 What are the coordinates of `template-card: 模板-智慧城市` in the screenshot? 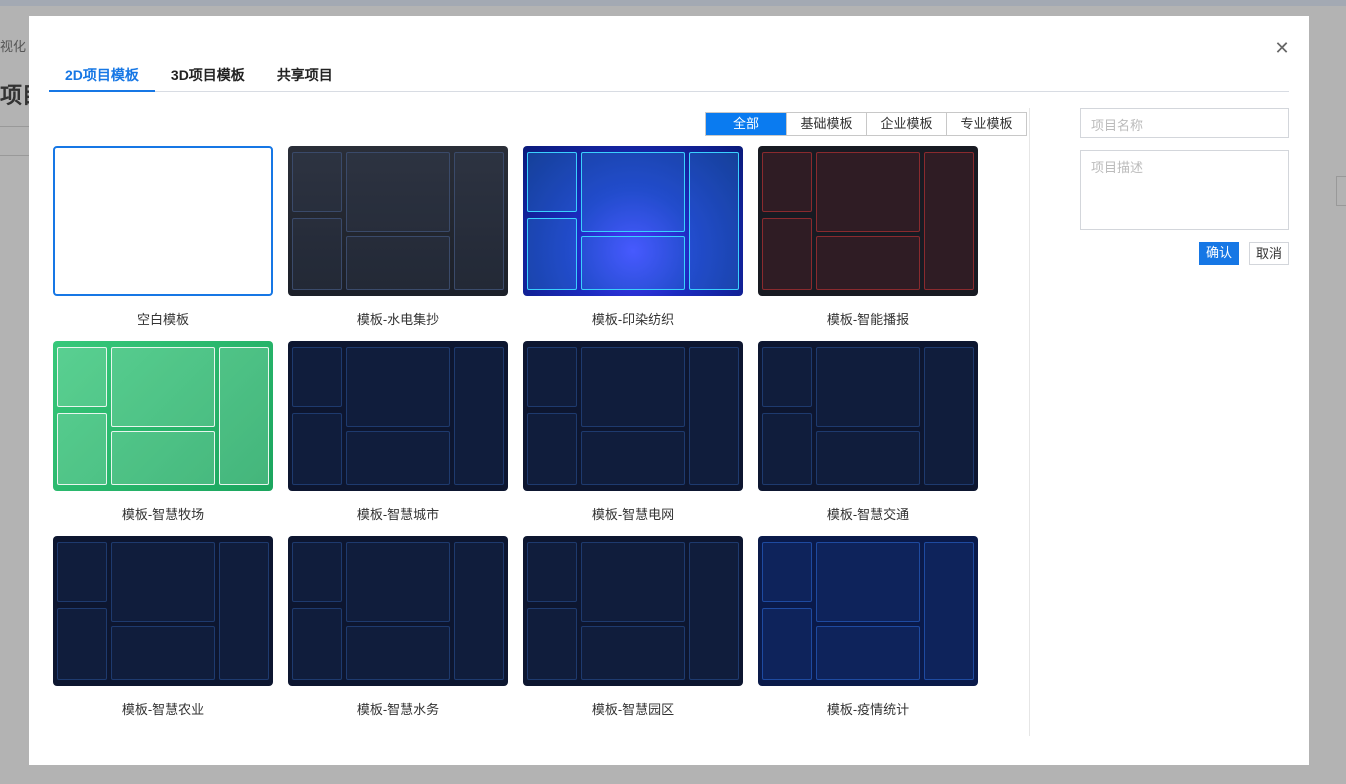 It's located at (398, 432).